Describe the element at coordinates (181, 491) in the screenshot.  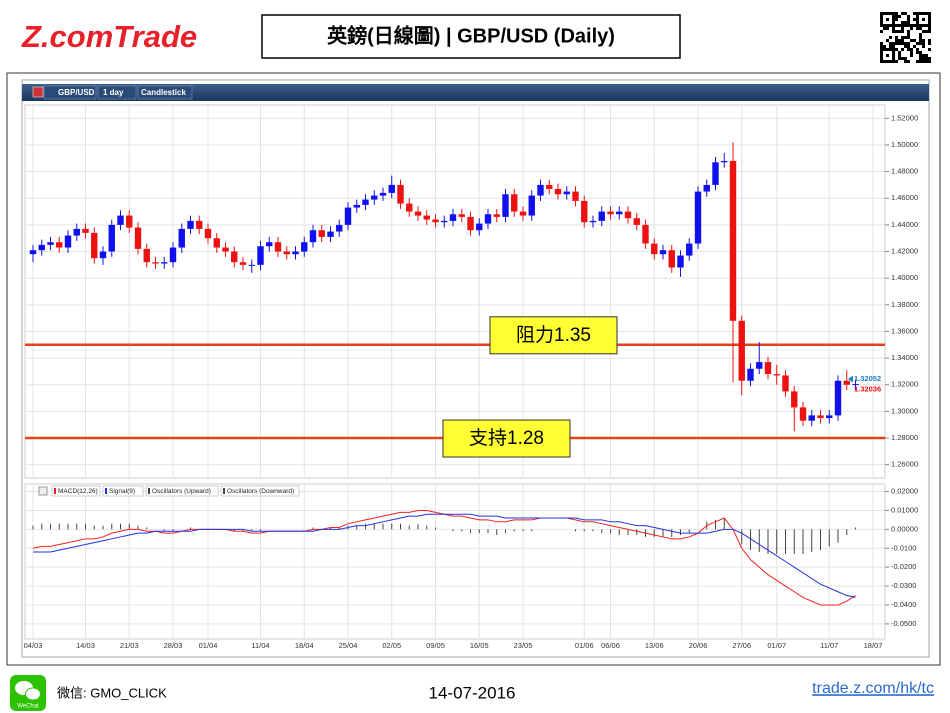
I see `legend-label: Oscillators (Upward)` at that location.